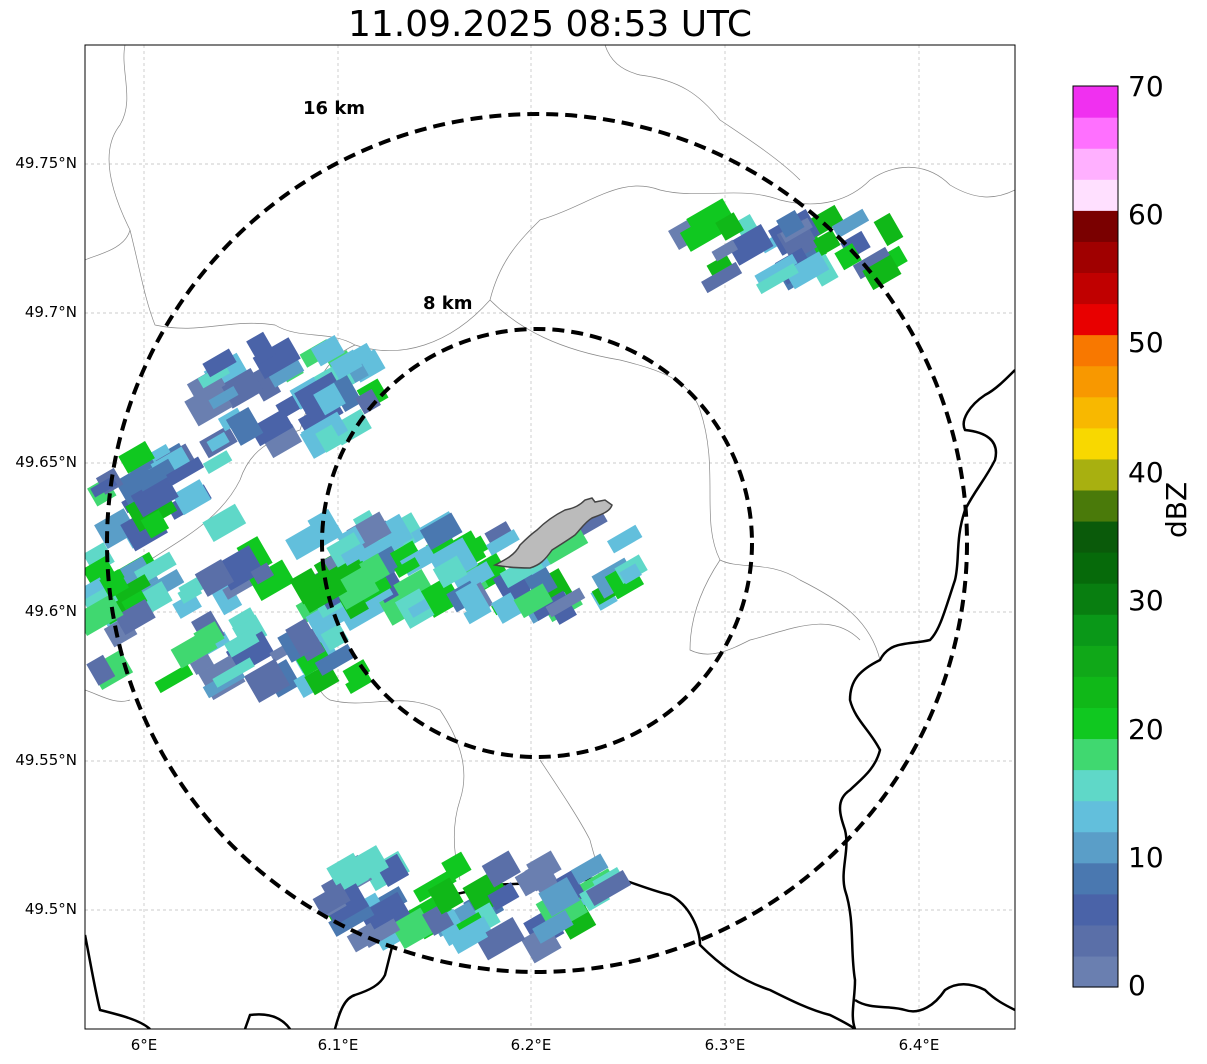 The width and height of the screenshot is (1207, 1064). What do you see at coordinates (46, 163) in the screenshot?
I see `y-tick-label: 49.75°N` at bounding box center [46, 163].